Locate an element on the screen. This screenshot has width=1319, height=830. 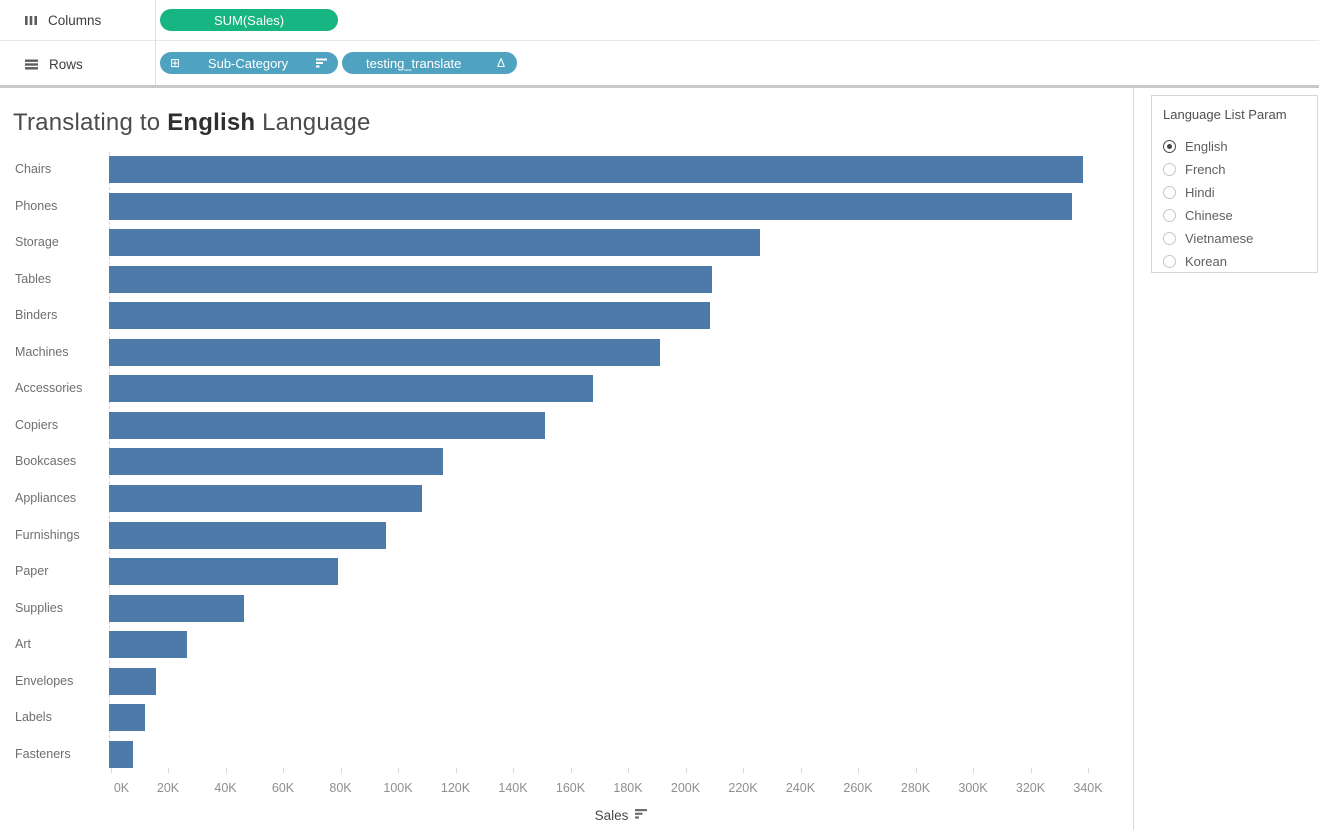
pill-sum-sales-label: SUM(Sales) is located at coordinates (249, 20).